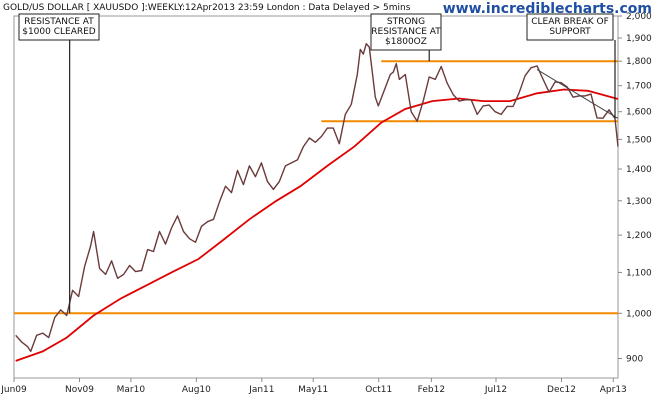  Describe the element at coordinates (431, 390) in the screenshot. I see `x-tick-label: Feb12` at that location.